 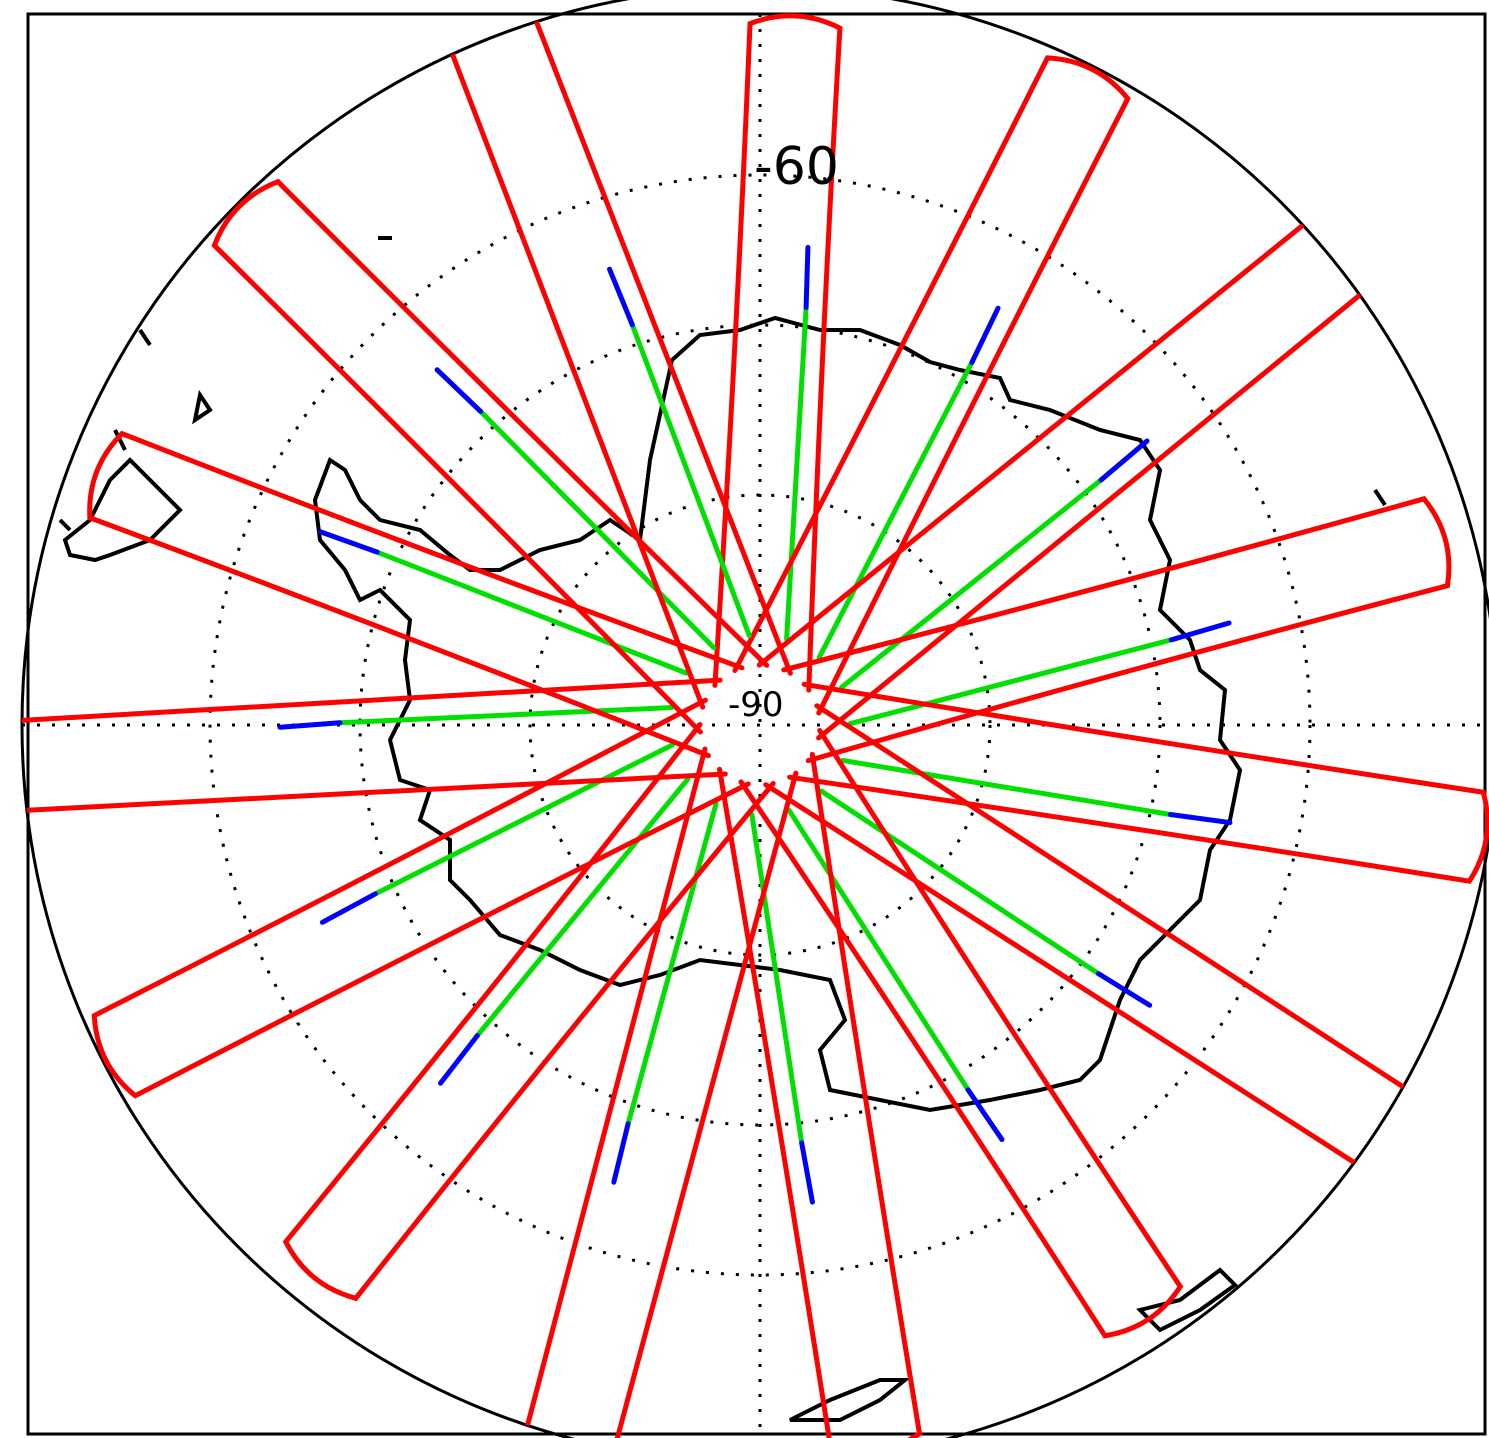 What do you see at coordinates (105, 430) in the screenshot?
I see `rim-coast-left` at bounding box center [105, 430].